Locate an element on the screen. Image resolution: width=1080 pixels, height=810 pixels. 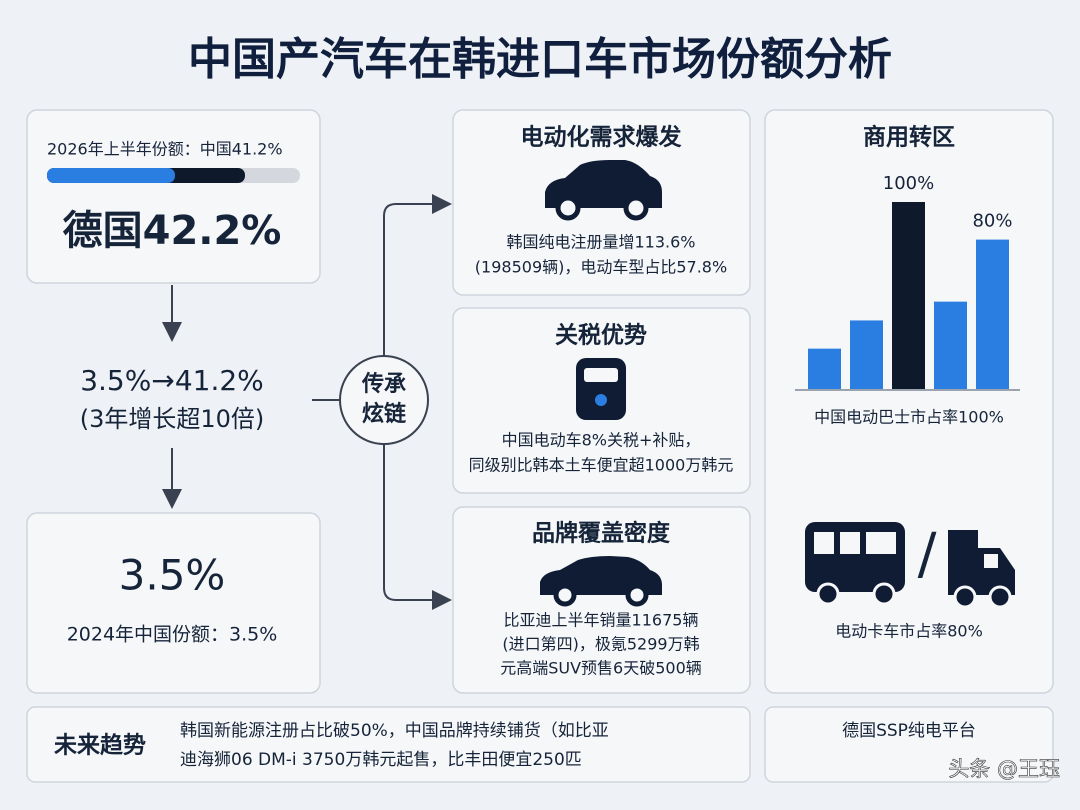
card-line: (198509辆)，电动车型占比57.8% is located at coordinates (601, 267).